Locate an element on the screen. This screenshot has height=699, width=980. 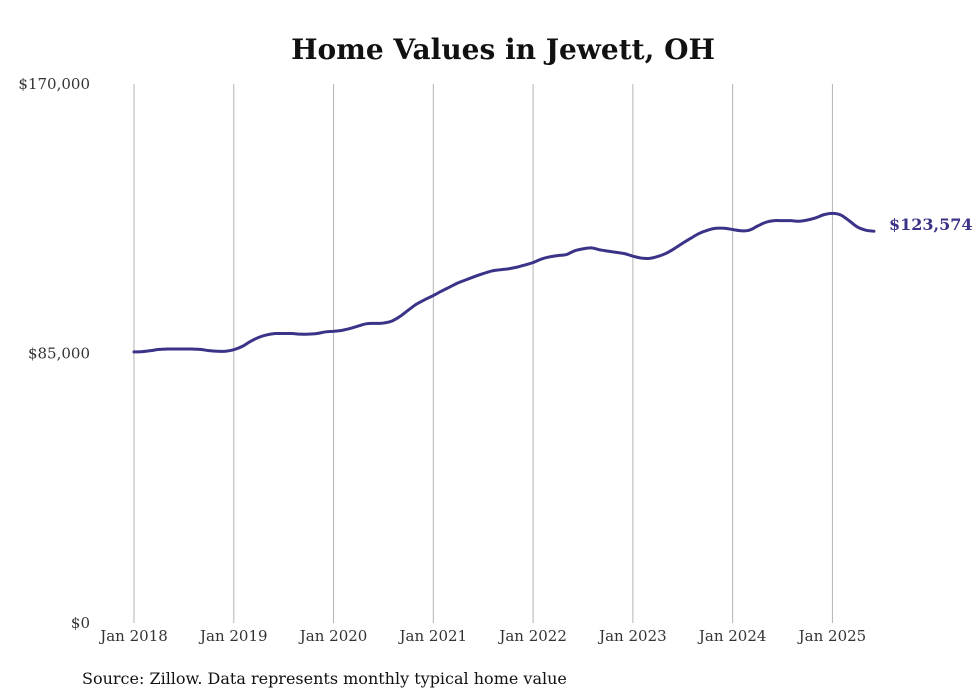
y-tick-label: $0 is located at coordinates (80, 623).